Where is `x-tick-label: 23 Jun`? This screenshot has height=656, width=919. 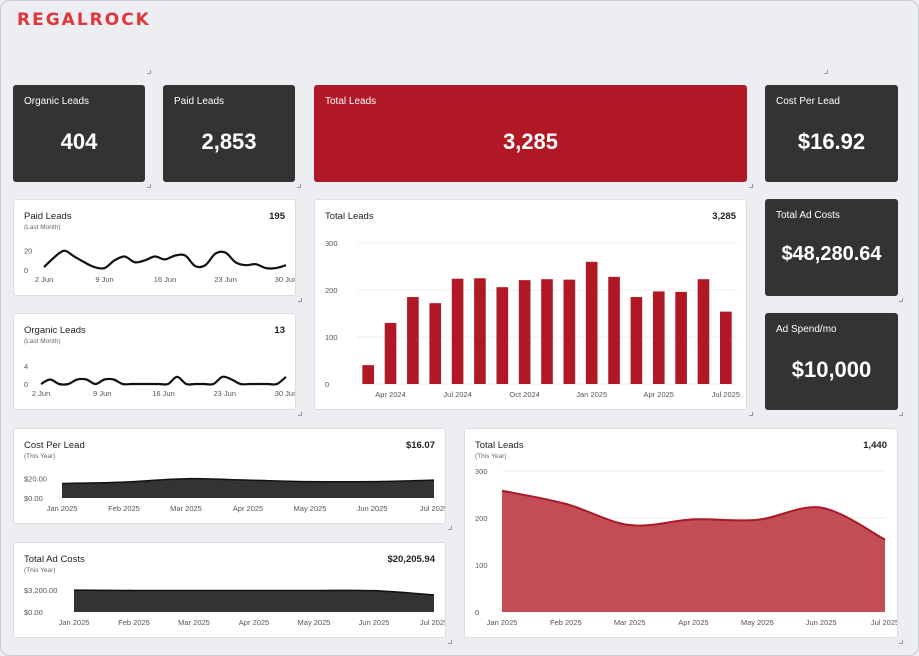 x-tick-label: 23 Jun is located at coordinates (224, 393).